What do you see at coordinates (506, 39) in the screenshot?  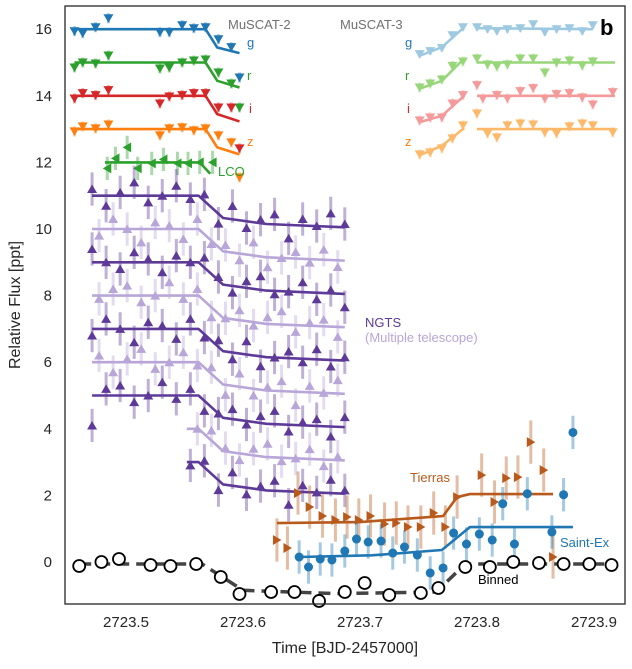 I see `series-muscat3-g` at bounding box center [506, 39].